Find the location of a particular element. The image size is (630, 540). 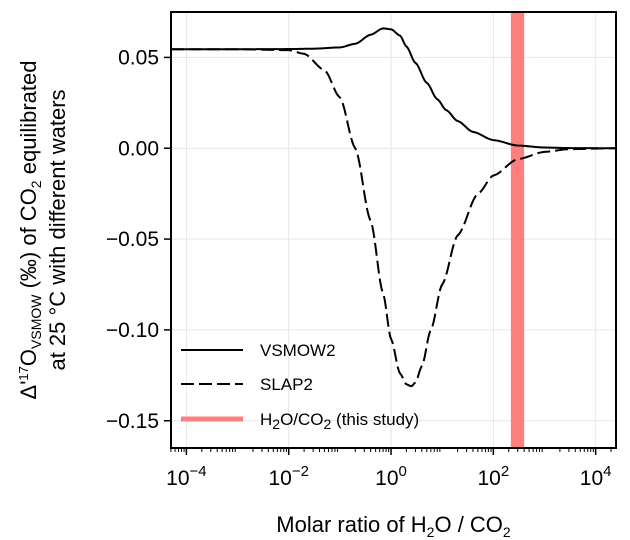

x-tick-label: 10⁰ is located at coordinates (391, 476).